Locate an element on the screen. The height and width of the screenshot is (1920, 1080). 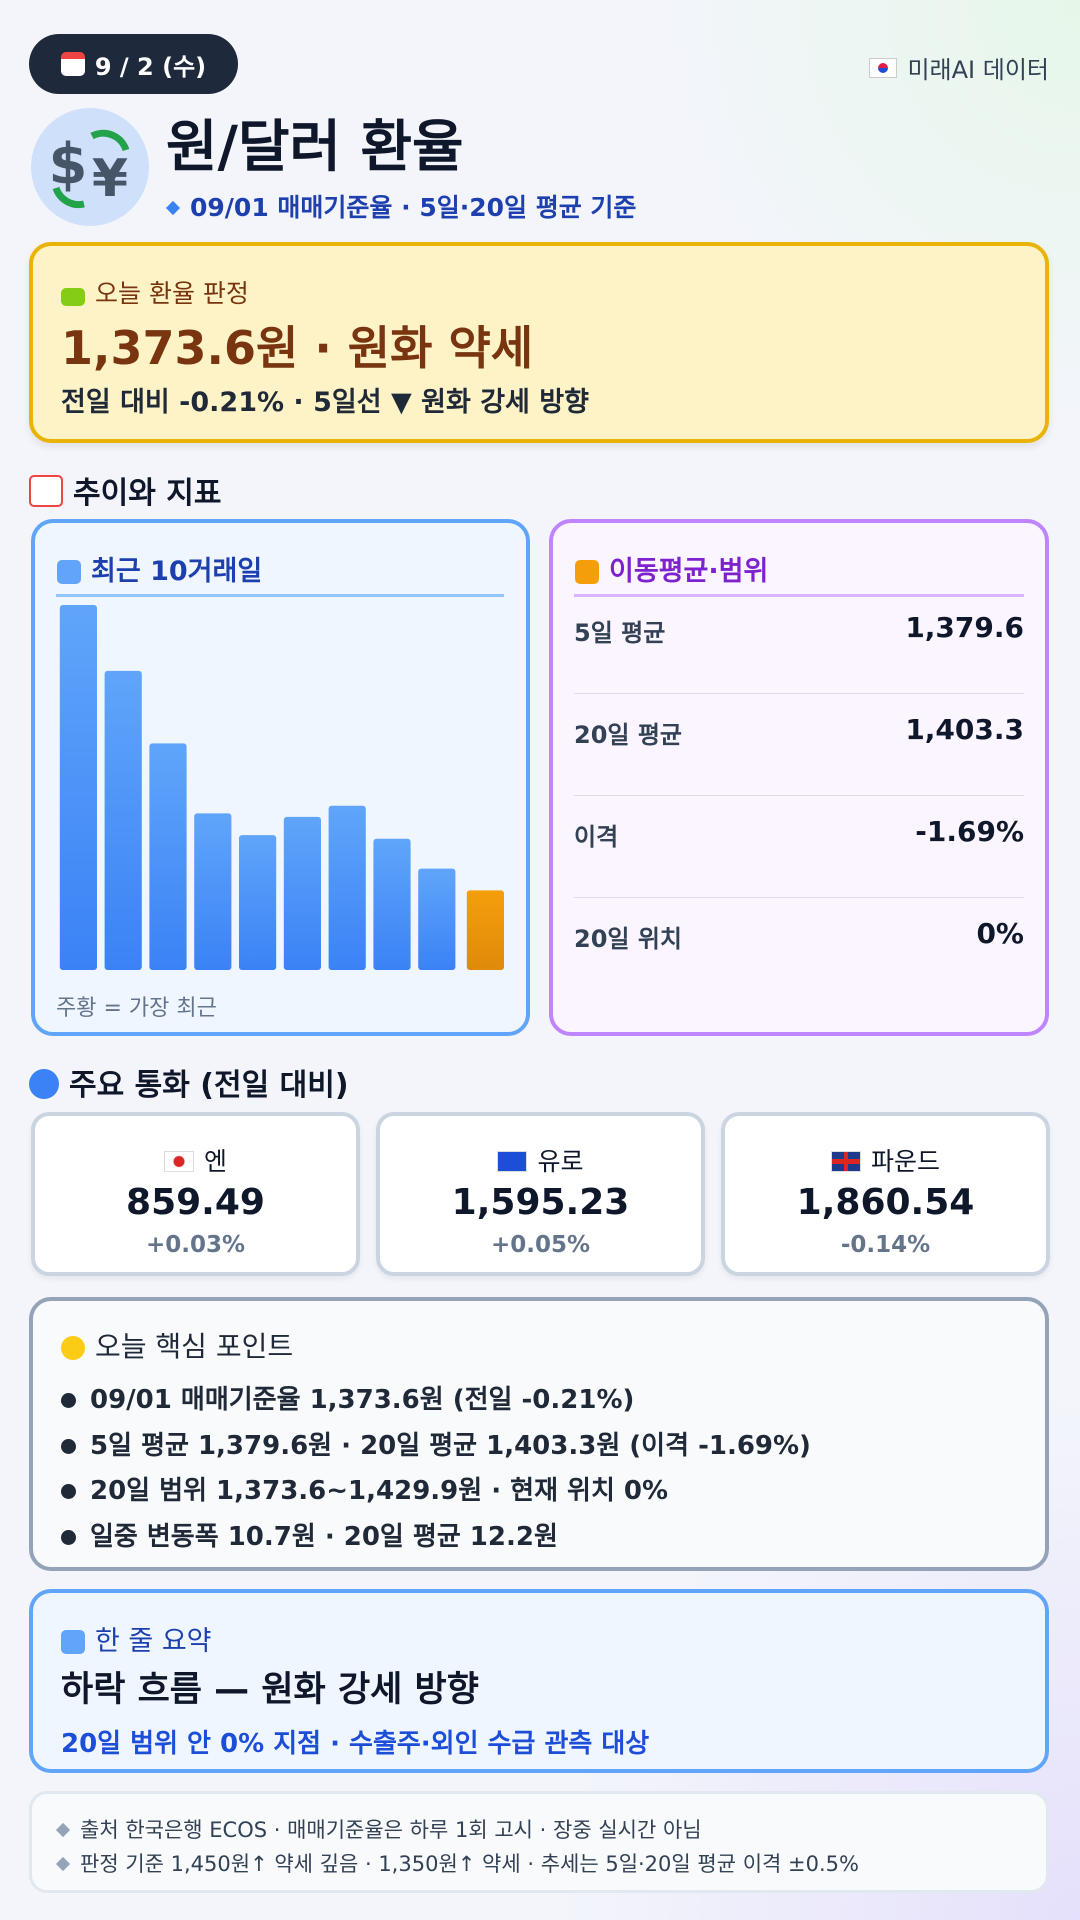
currency-name: 엔 is located at coordinates (195, 1160).